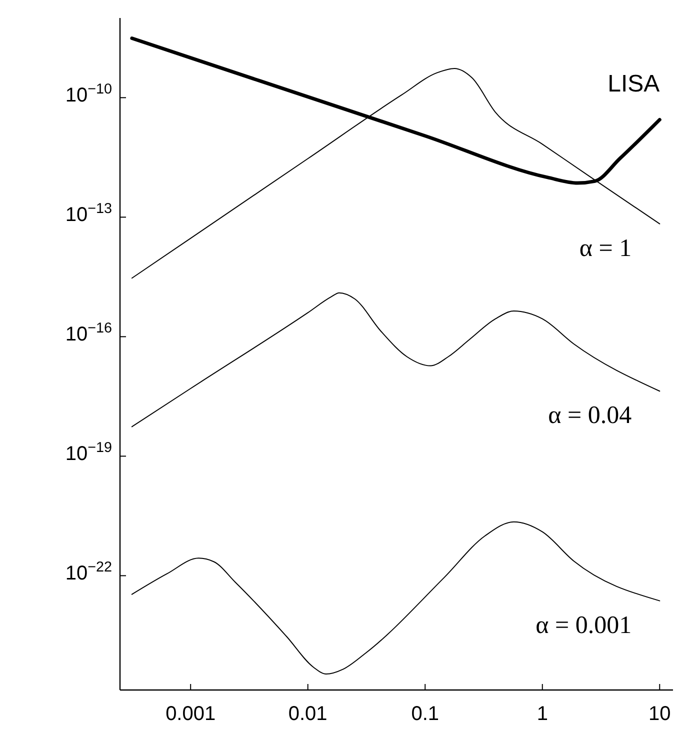  Describe the element at coordinates (88, 94) in the screenshot. I see `y-tick-label: 10$^{−10}$` at that location.